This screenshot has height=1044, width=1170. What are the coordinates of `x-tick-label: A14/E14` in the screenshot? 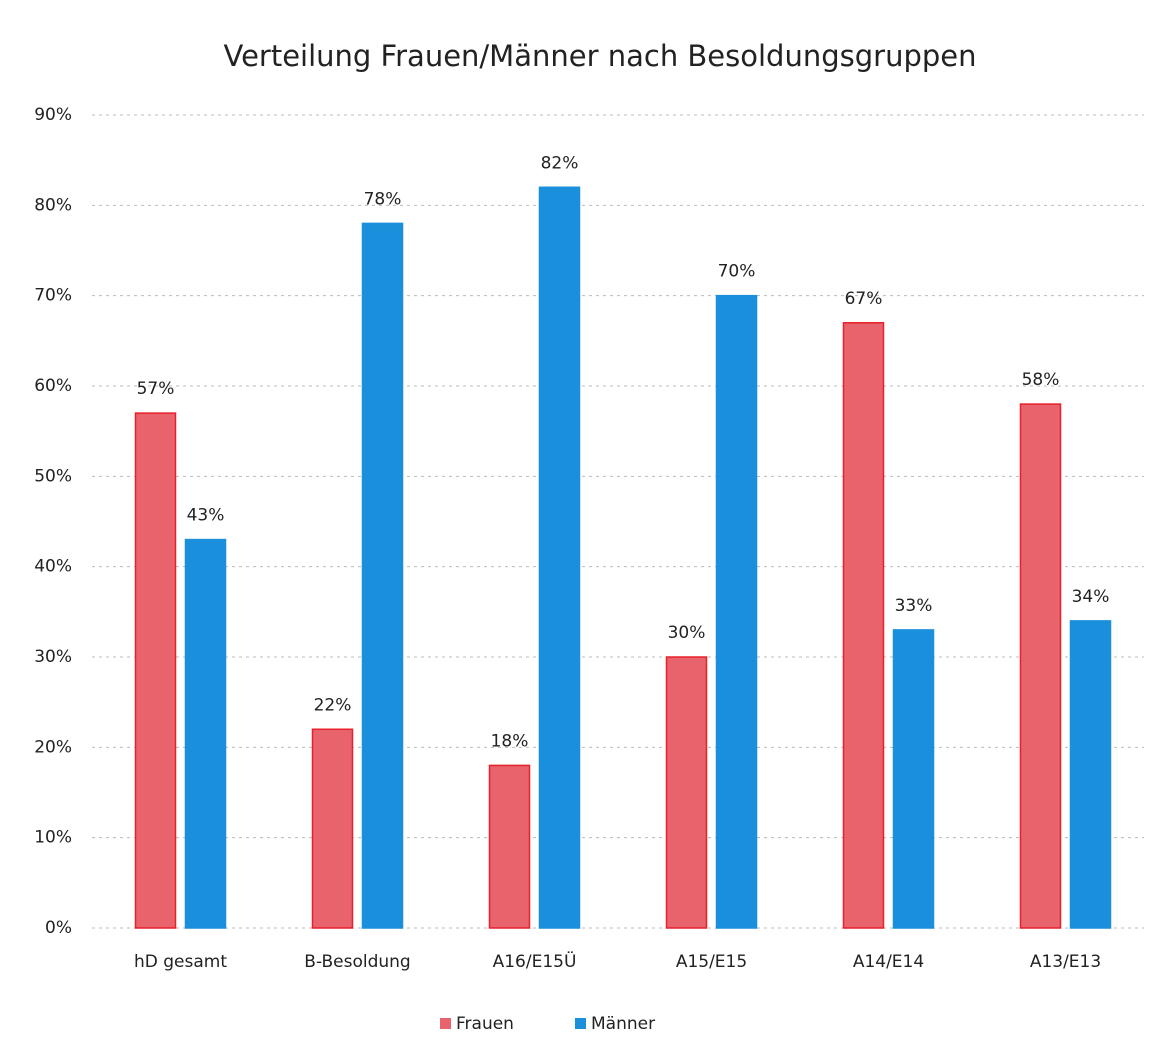 It's located at (888, 962).